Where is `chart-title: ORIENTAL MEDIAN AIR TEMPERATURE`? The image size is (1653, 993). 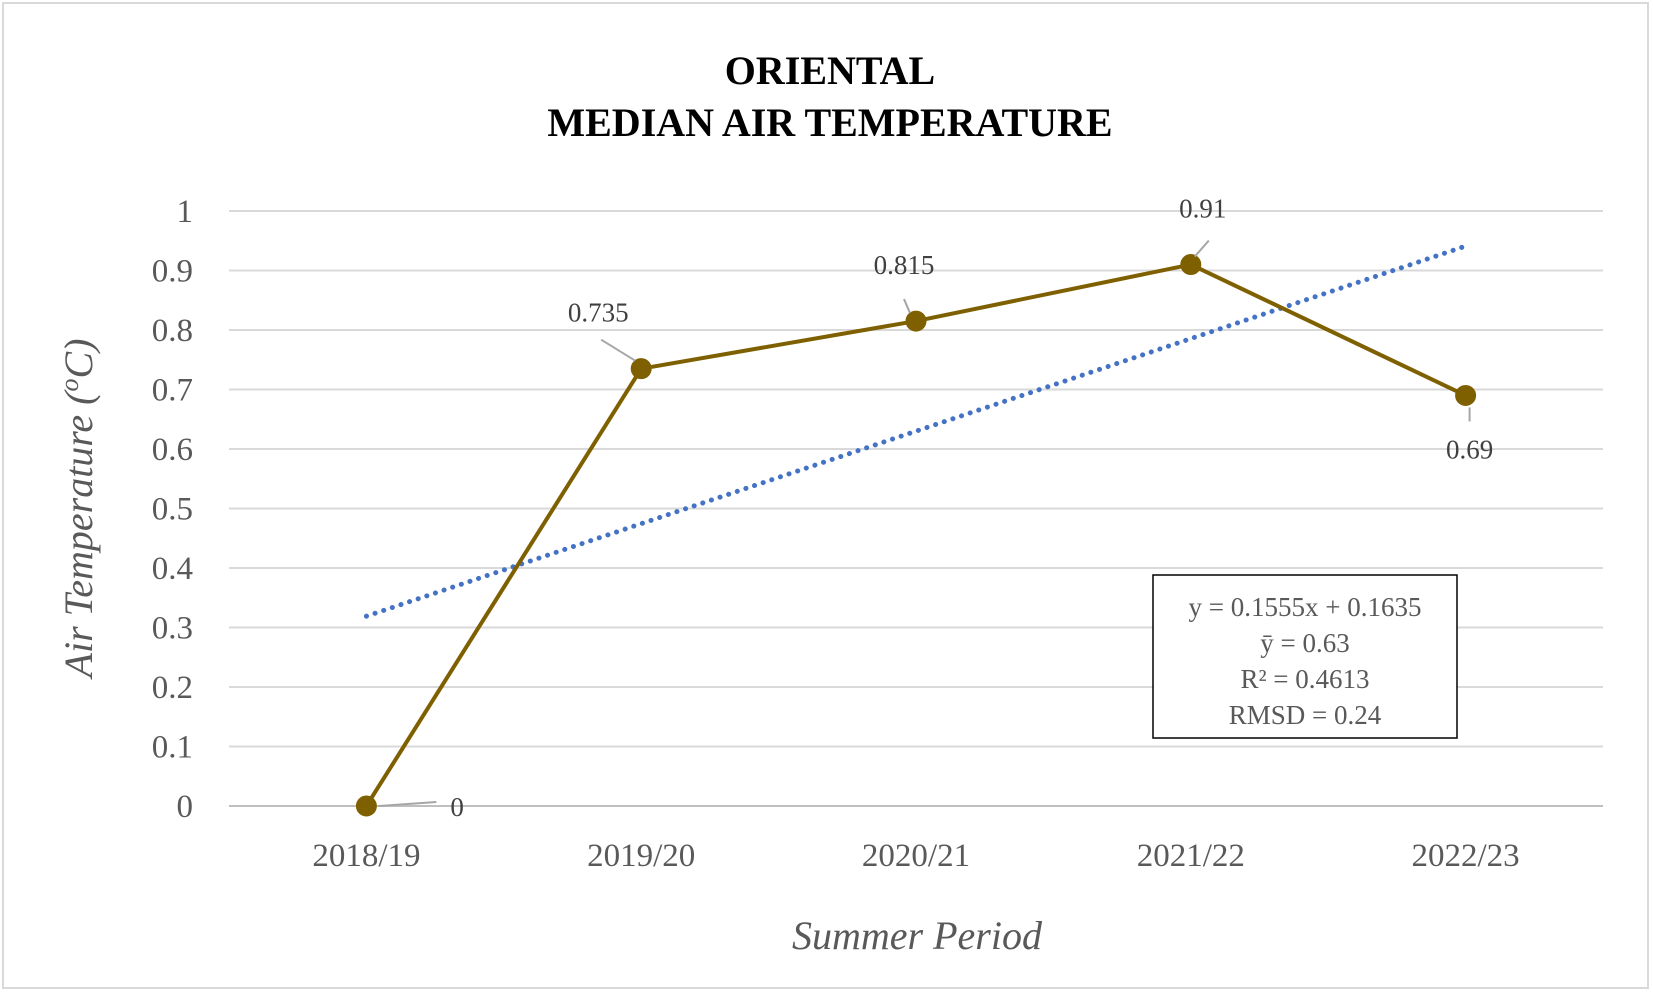 chart-title: ORIENTAL MEDIAN AIR TEMPERATURE is located at coordinates (829, 96).